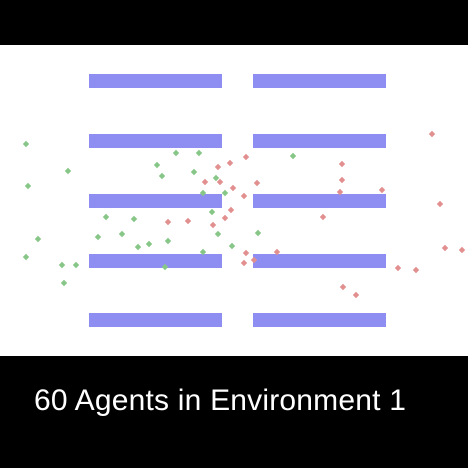 The image size is (468, 468). Describe the element at coordinates (220, 400) in the screenshot. I see `caption-text: 60 Agents in Environment 1` at that location.